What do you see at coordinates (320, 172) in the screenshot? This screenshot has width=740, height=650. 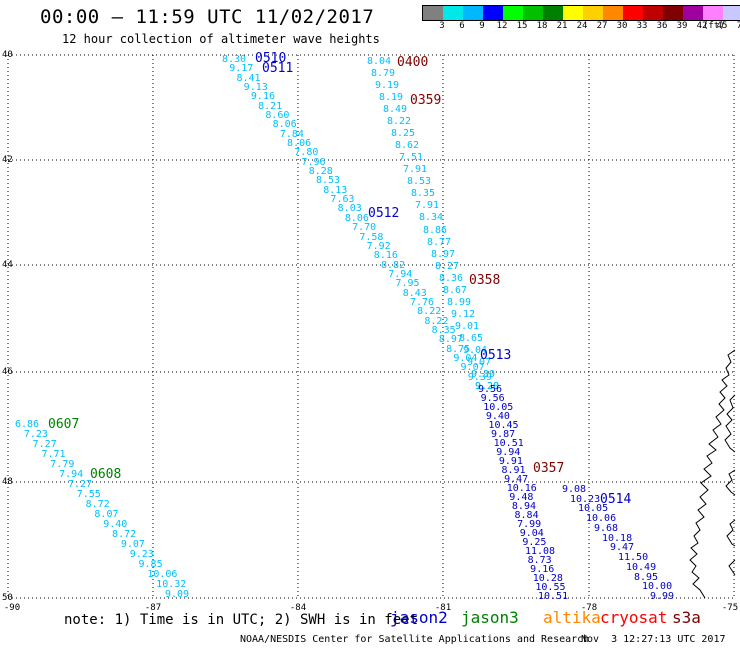 I see `wave-height-label: 8.28` at bounding box center [320, 172].